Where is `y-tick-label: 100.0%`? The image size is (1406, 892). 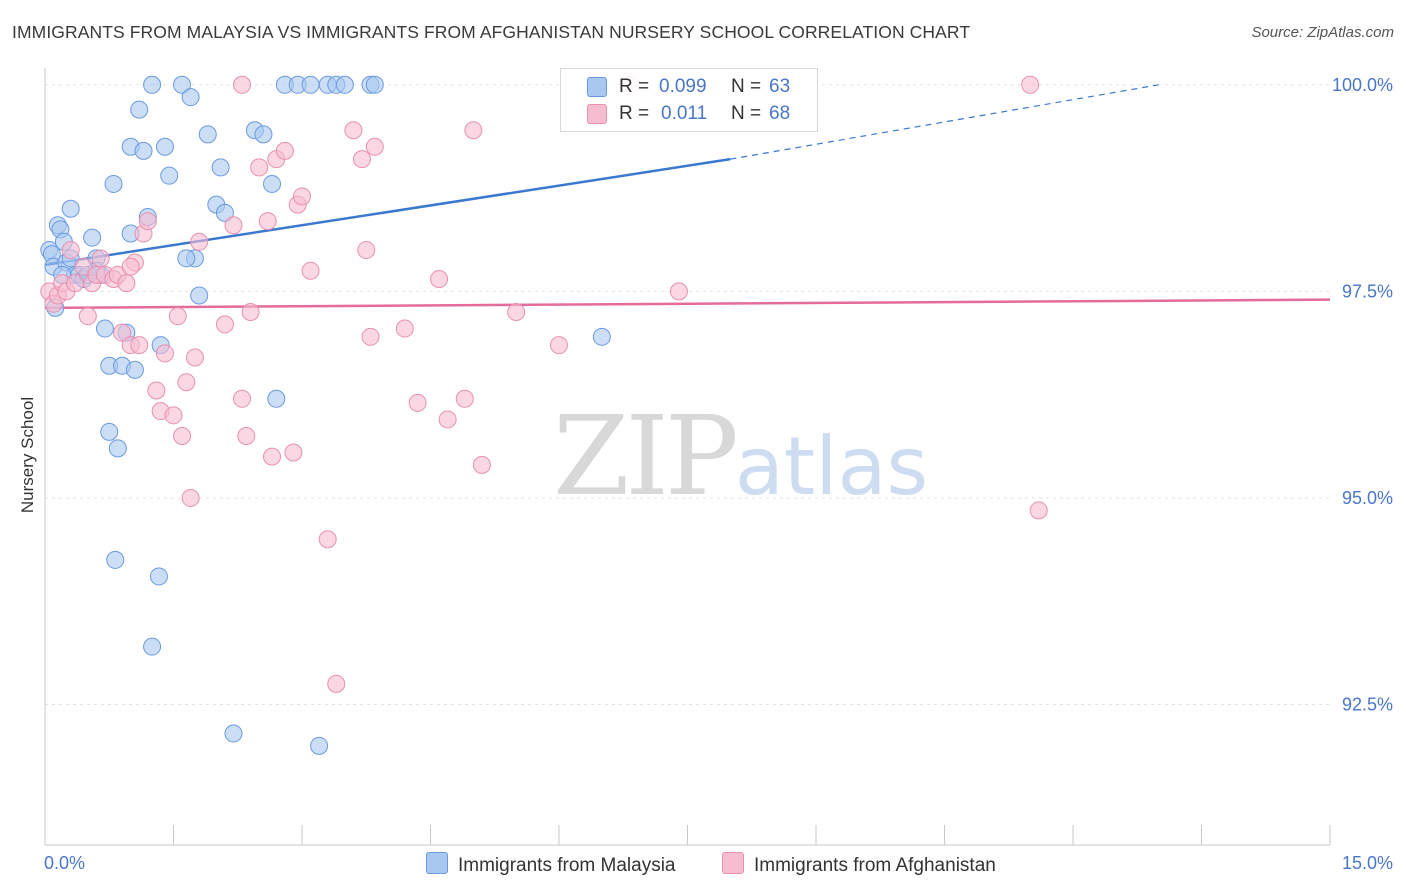 y-tick-label: 100.0% is located at coordinates (1362, 85).